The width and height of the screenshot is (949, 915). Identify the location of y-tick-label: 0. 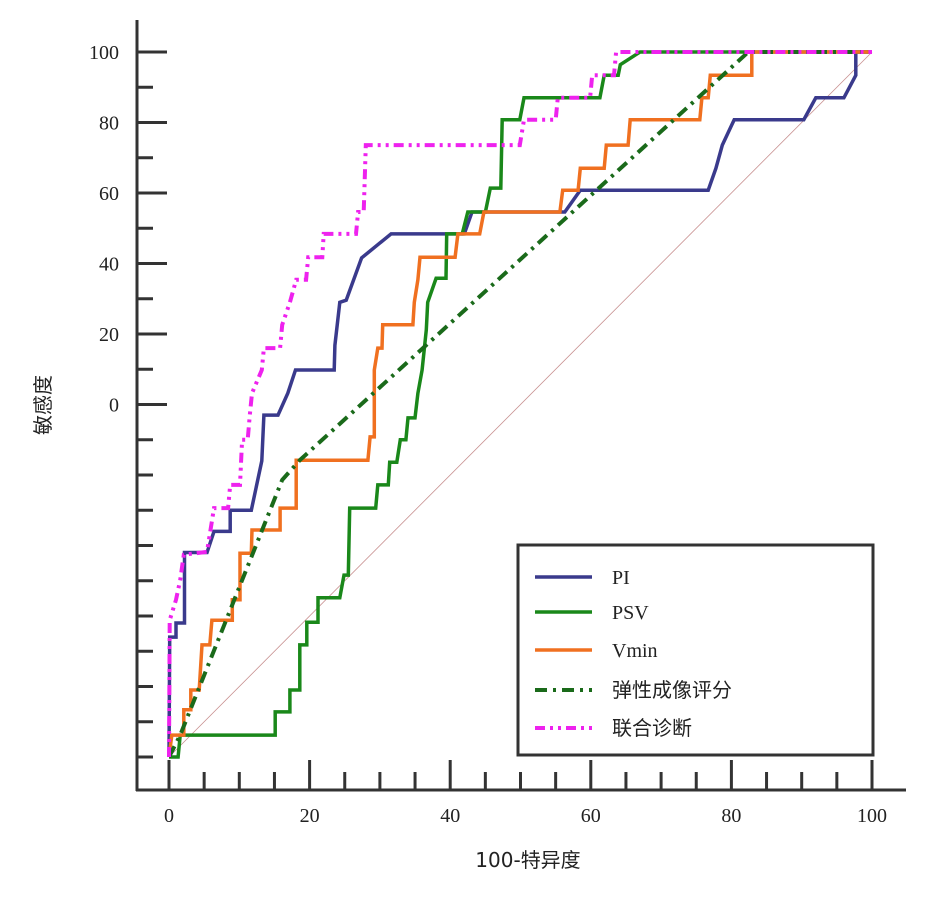
(114, 406).